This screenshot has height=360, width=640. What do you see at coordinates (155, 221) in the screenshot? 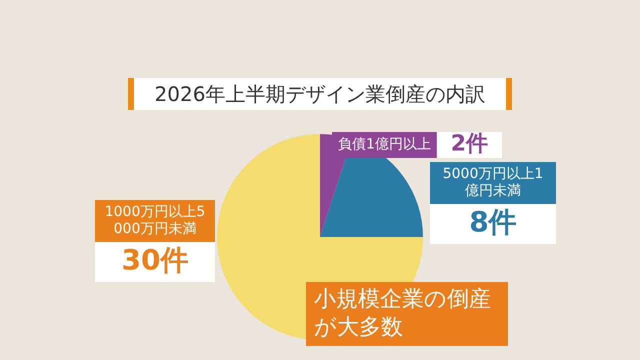
I see `slice-label: 1000万円以上5000万円未満` at bounding box center [155, 221].